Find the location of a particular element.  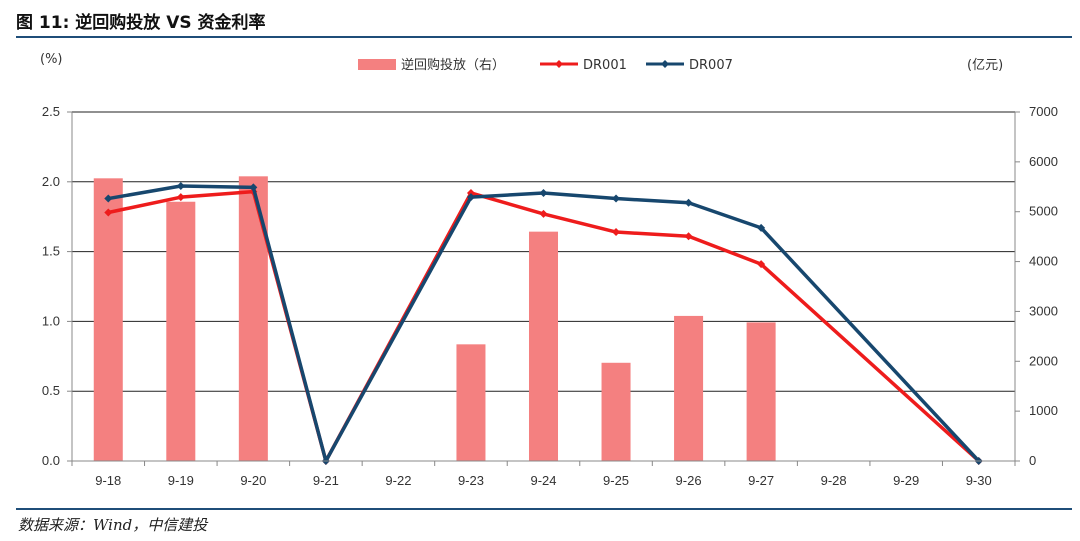

x-axis-tick-label: 9-20 is located at coordinates (253, 480).